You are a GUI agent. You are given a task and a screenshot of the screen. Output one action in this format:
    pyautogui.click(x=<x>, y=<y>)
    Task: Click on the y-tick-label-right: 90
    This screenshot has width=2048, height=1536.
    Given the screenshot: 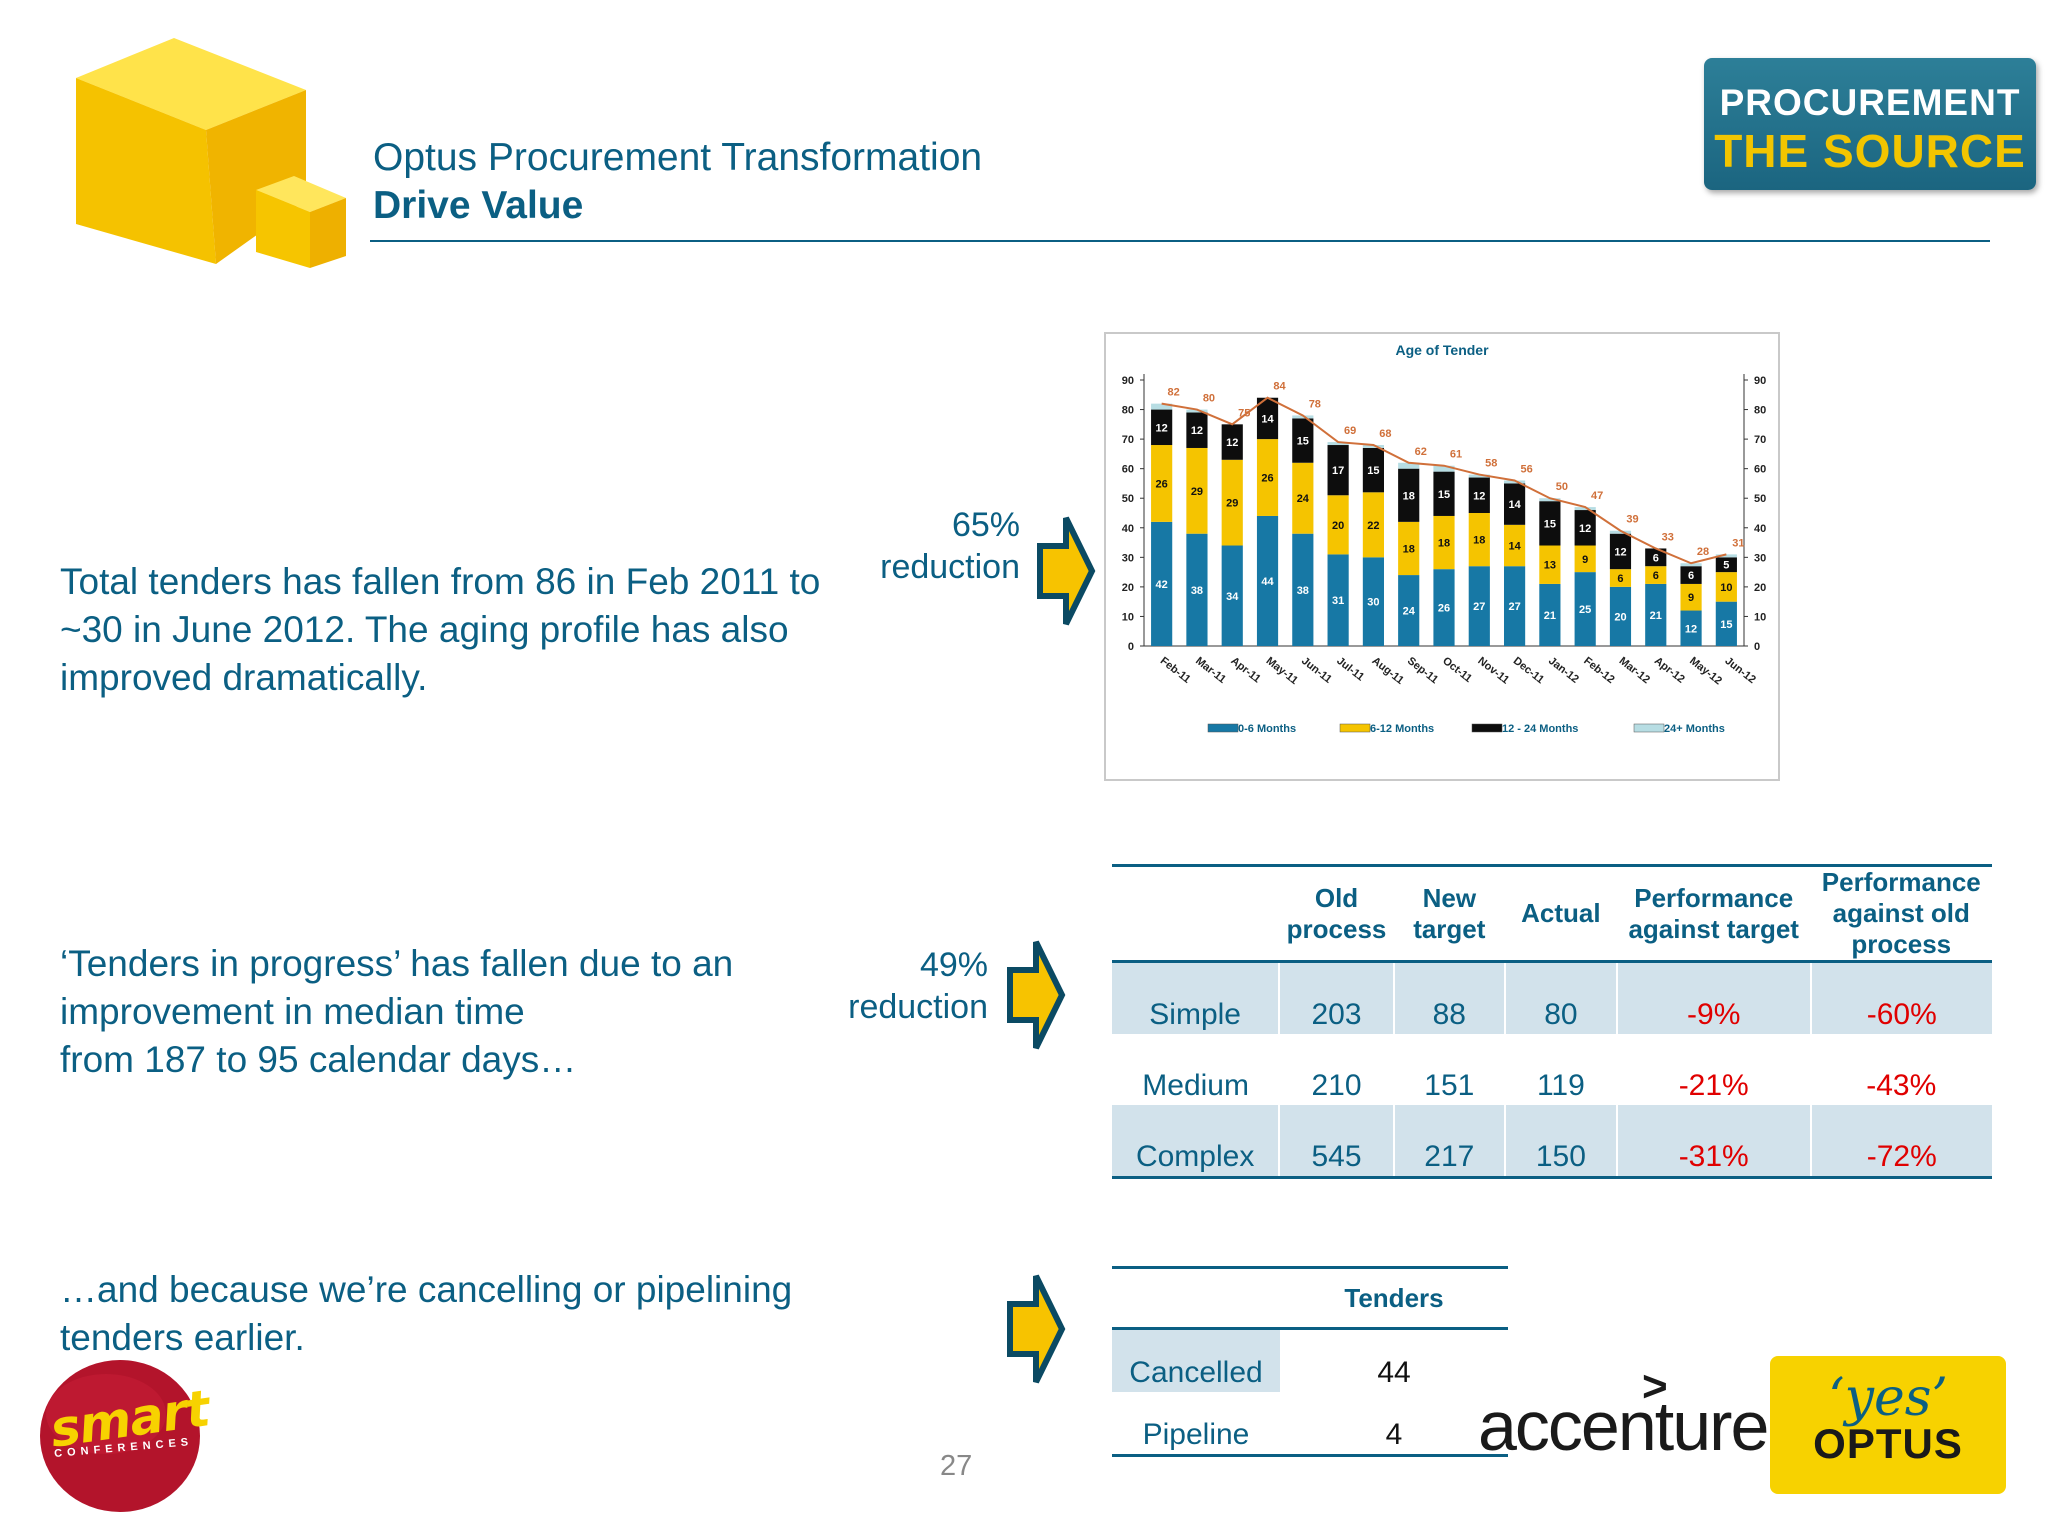 What is the action you would take?
    pyautogui.click(x=1760, y=381)
    